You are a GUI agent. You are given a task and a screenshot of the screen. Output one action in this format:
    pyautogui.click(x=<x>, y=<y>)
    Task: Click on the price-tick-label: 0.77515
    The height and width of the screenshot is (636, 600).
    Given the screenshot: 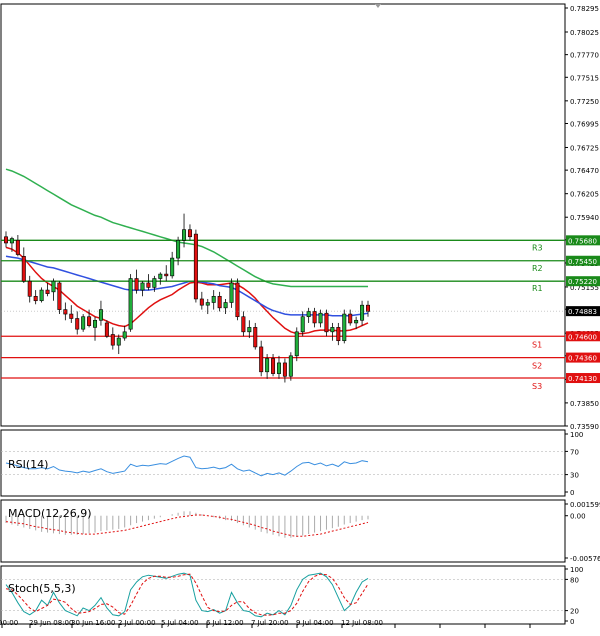 What is the action you would take?
    pyautogui.click(x=584, y=78)
    